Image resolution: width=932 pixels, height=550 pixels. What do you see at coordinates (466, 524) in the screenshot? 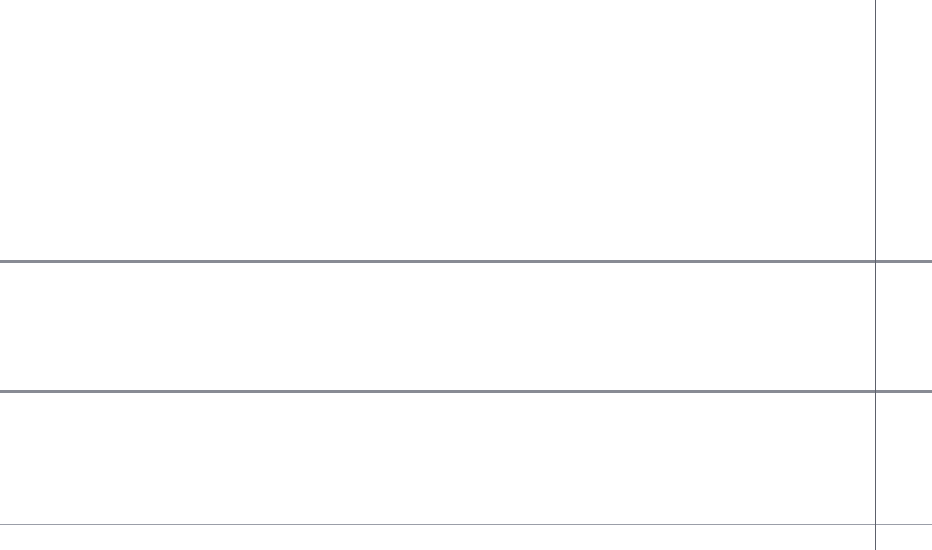
I see `time-axis-border` at bounding box center [466, 524].